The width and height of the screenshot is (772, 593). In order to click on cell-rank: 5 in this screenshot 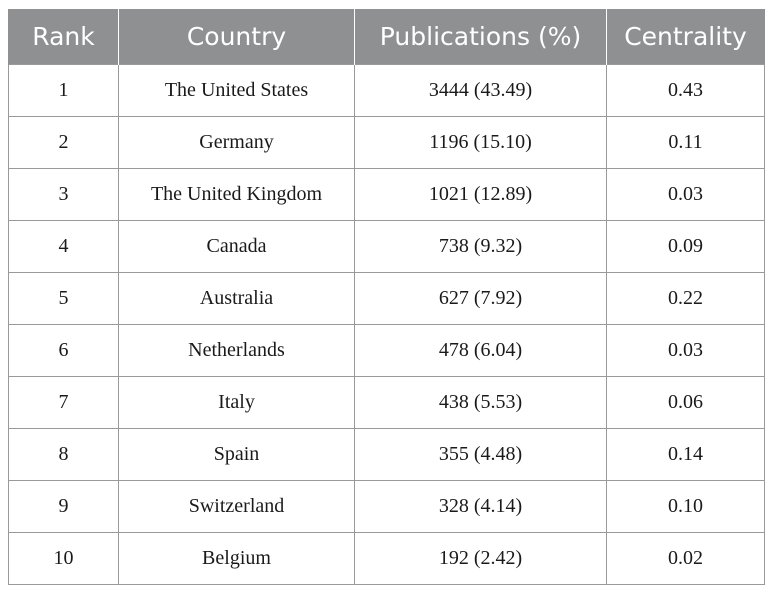, I will do `click(63, 298)`.